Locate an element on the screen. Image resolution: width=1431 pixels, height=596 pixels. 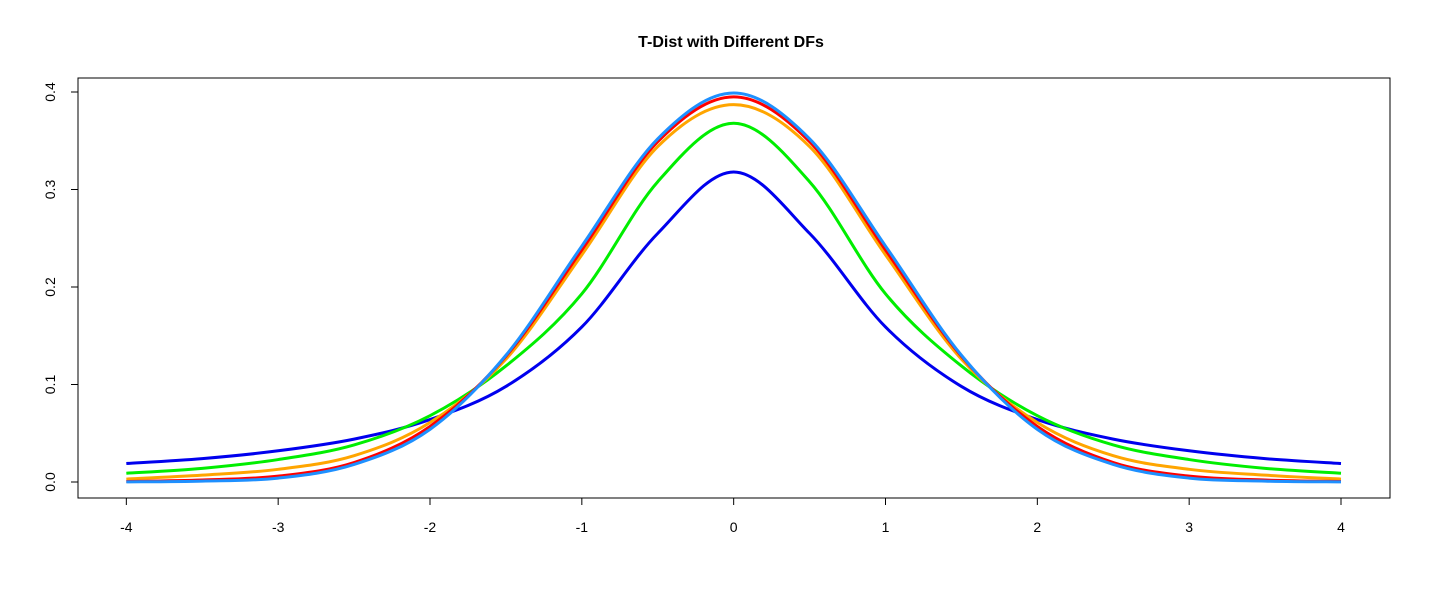
x-tick-label: -2 is located at coordinates (430, 527).